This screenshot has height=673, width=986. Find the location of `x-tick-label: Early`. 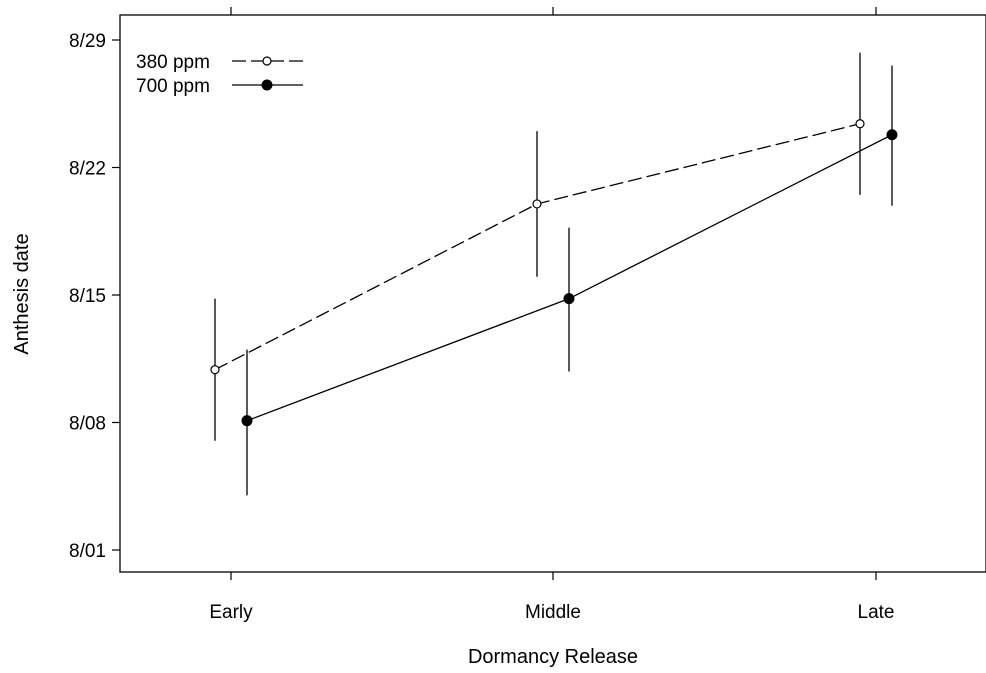

x-tick-label: Early is located at coordinates (231, 612).